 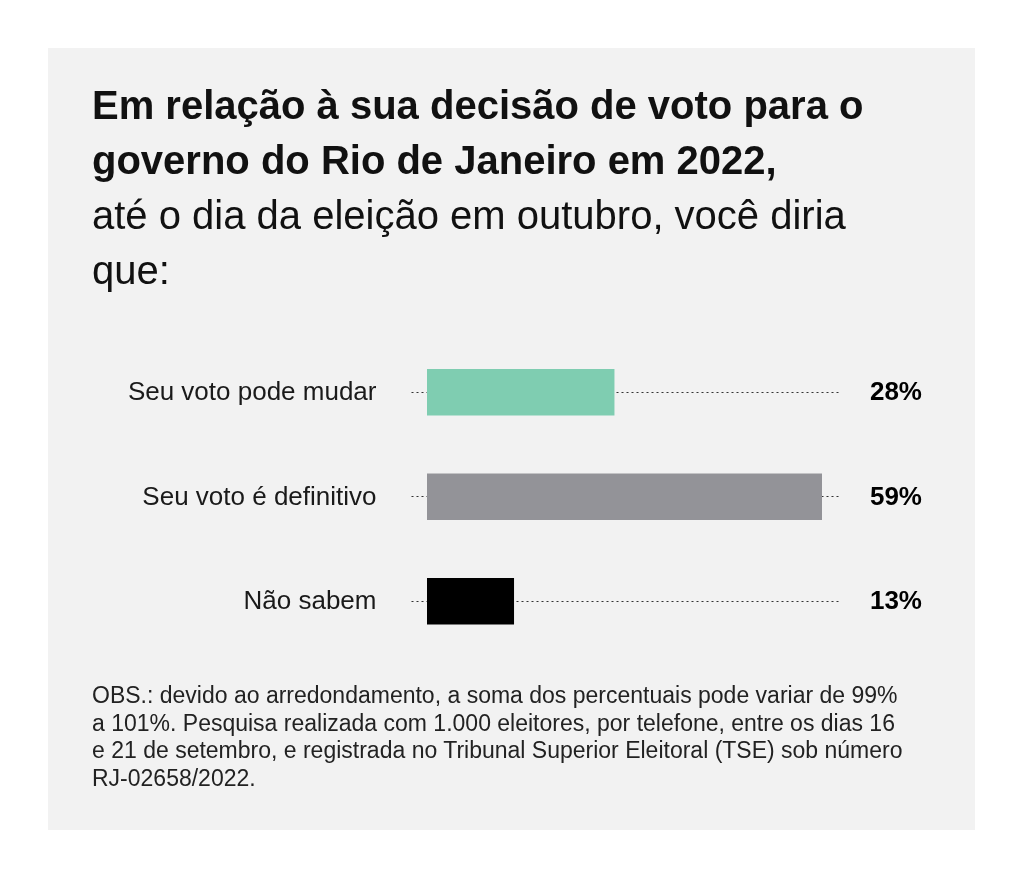 I want to click on y-tick-label: Seu voto pode mudar, so click(x=252, y=391).